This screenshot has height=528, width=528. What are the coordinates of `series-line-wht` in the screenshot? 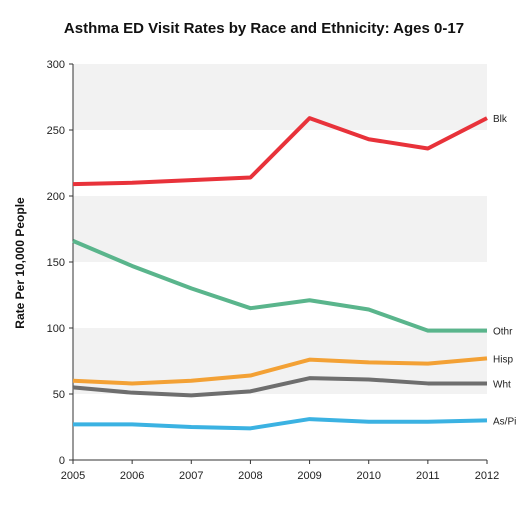 It's located at (279, 387).